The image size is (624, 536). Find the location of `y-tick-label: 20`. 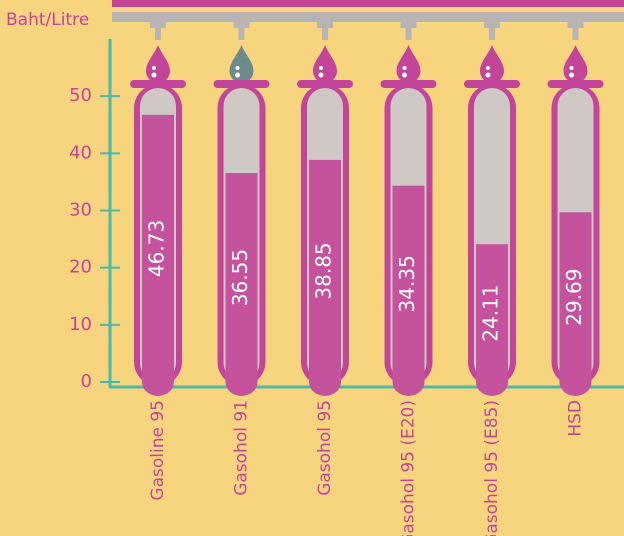

y-tick-label: 20 is located at coordinates (80, 267).